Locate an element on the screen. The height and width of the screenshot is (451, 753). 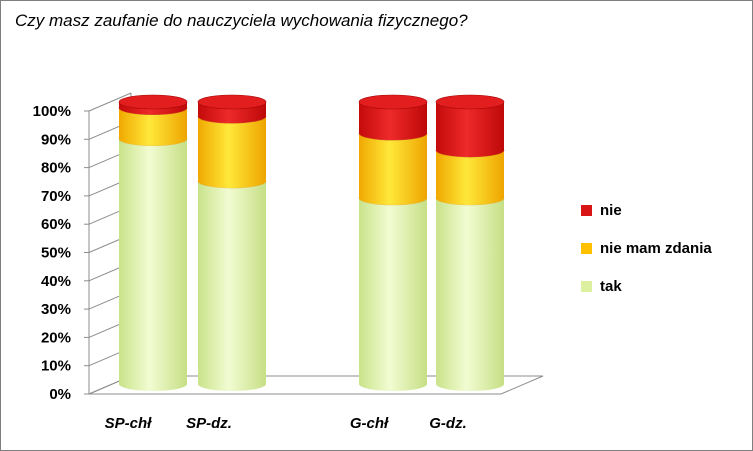
y-tick-label: 100% is located at coordinates (52, 111).